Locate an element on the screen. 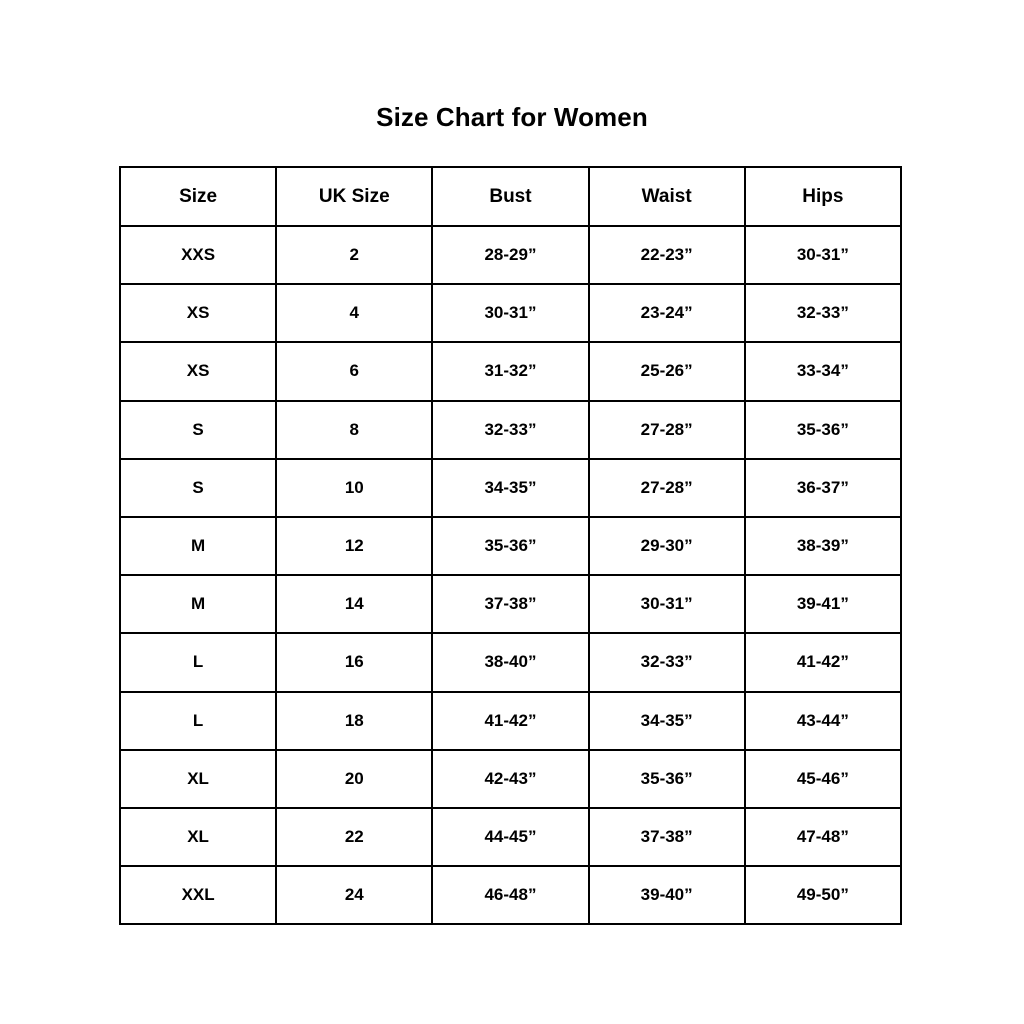 Image resolution: width=1024 pixels, height=1024 pixels. cell-hips: 45-46” is located at coordinates (822, 778).